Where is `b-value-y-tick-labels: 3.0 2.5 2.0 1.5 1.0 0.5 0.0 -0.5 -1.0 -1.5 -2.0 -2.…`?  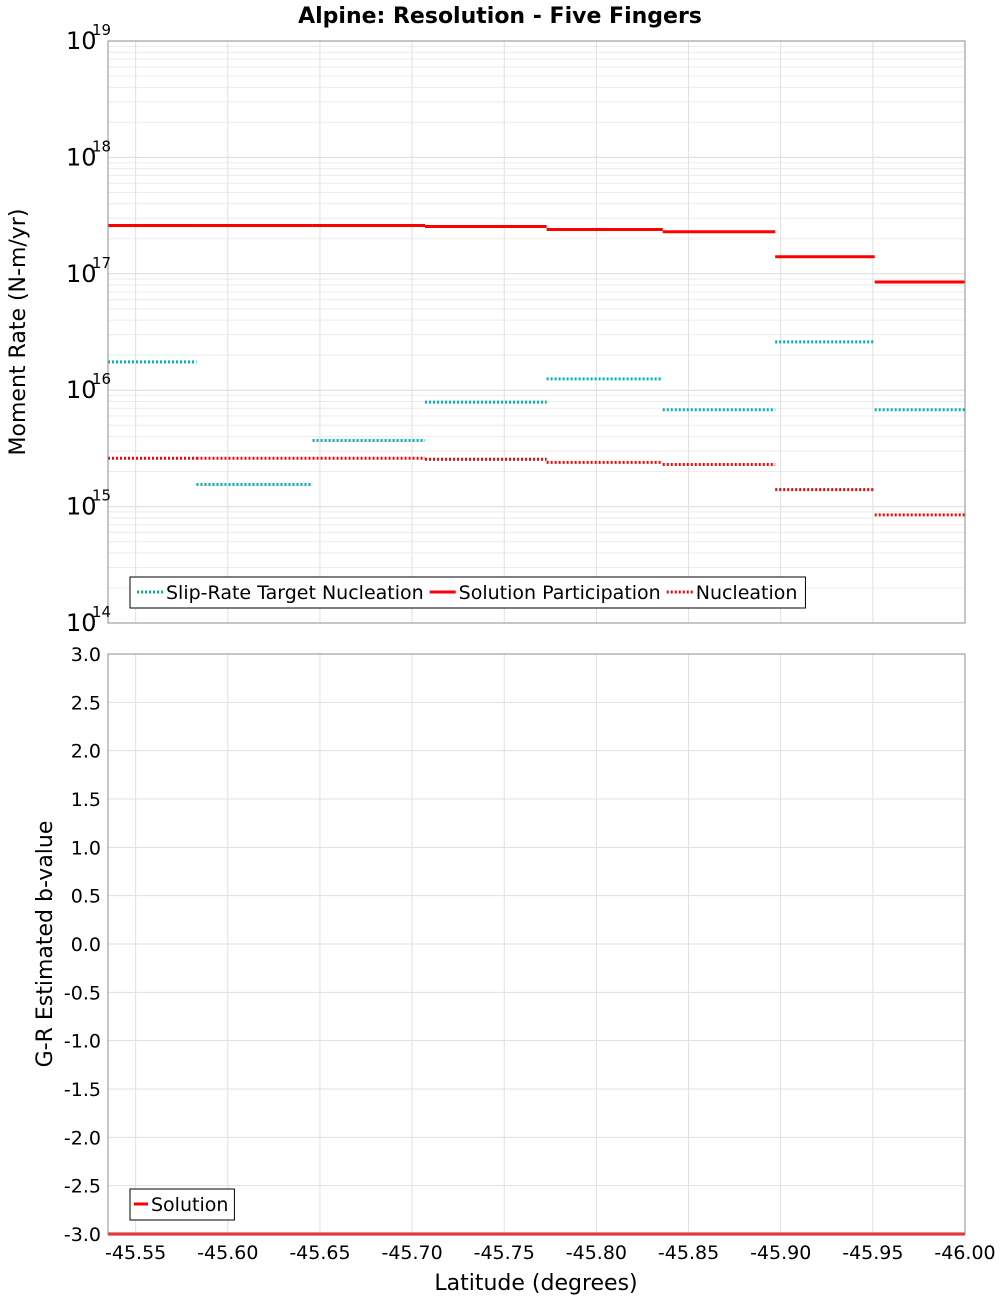
b-value-y-tick-labels: 3.0 2.5 2.0 1.5 1.0 0.5 0.0 -0.5 -1.0 -1.5 -2.0 -2.… is located at coordinates (82, 945).